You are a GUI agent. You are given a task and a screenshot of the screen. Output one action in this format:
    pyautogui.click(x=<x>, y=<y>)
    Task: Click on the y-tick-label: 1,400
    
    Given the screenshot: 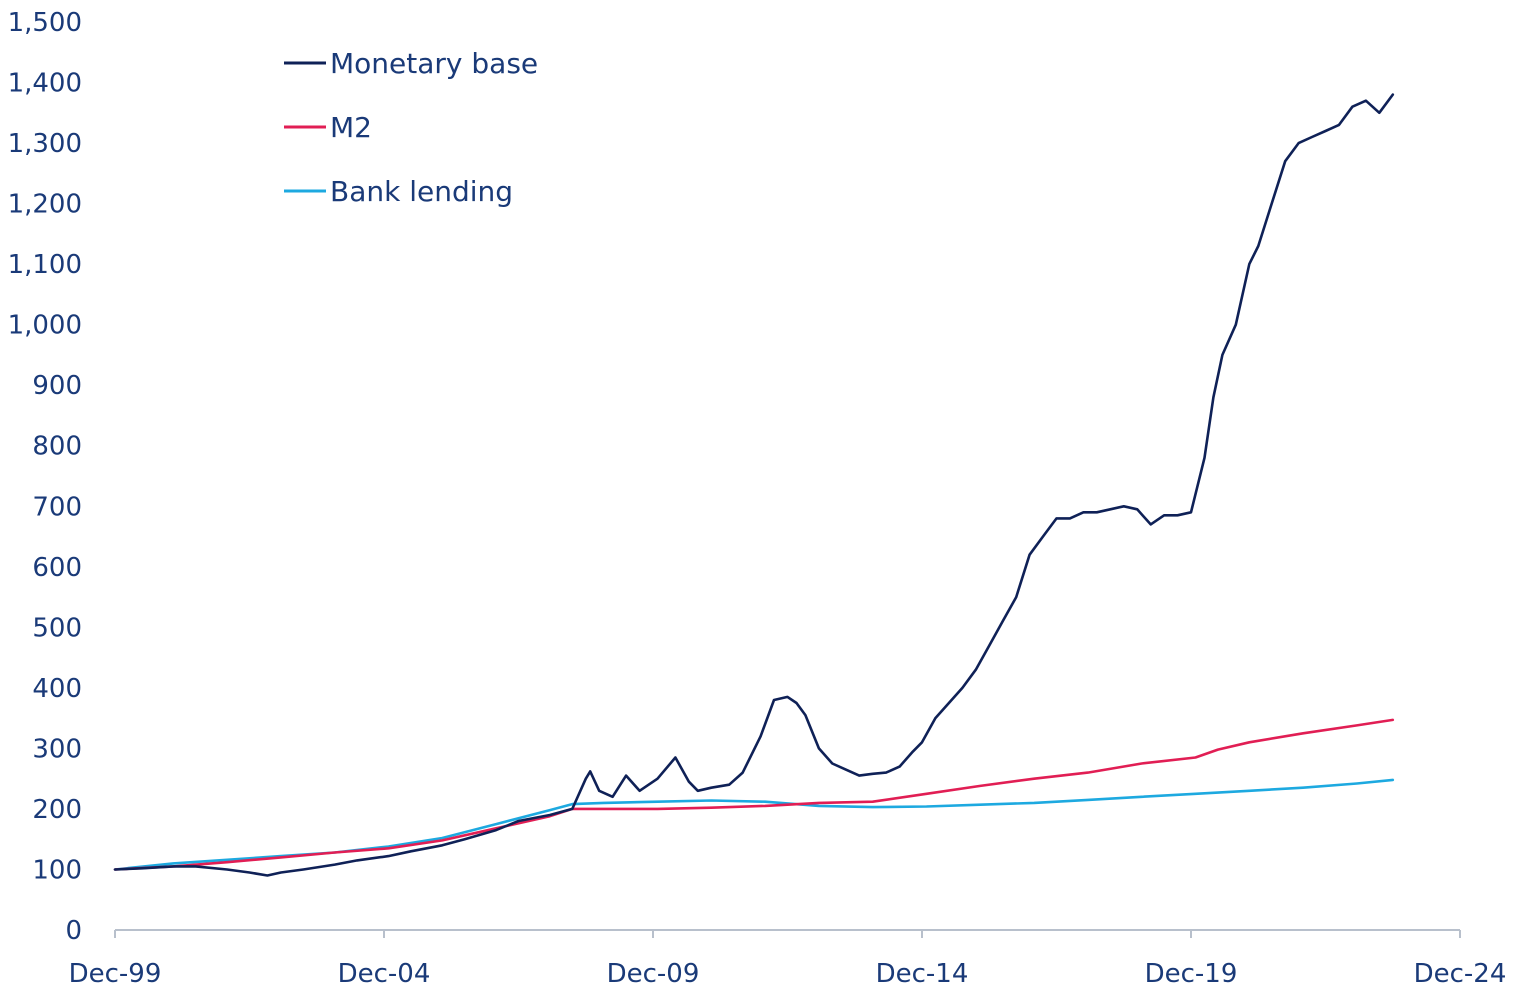 What is the action you would take?
    pyautogui.click(x=45, y=84)
    